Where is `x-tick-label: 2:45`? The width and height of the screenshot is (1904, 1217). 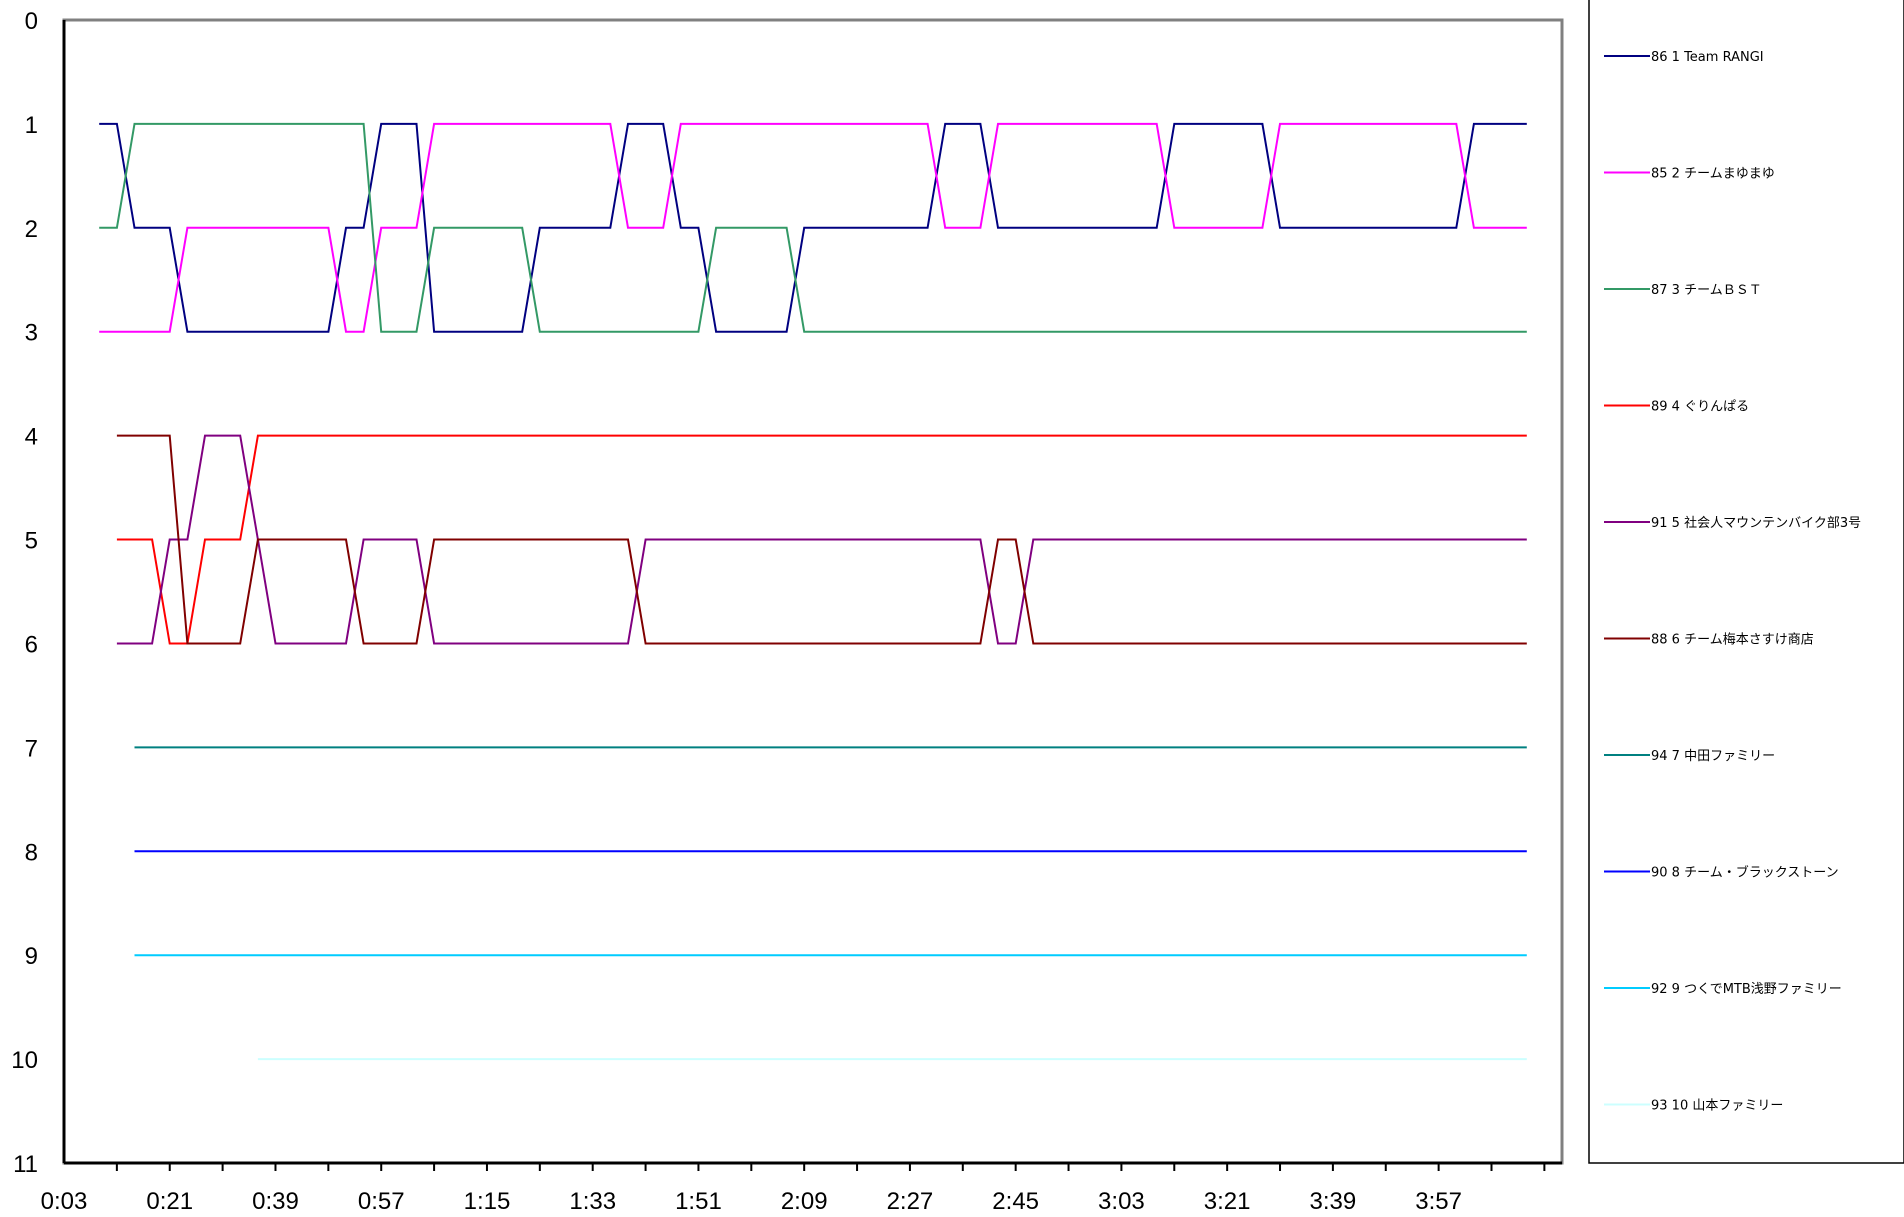 x-tick-label: 2:45 is located at coordinates (1015, 1201).